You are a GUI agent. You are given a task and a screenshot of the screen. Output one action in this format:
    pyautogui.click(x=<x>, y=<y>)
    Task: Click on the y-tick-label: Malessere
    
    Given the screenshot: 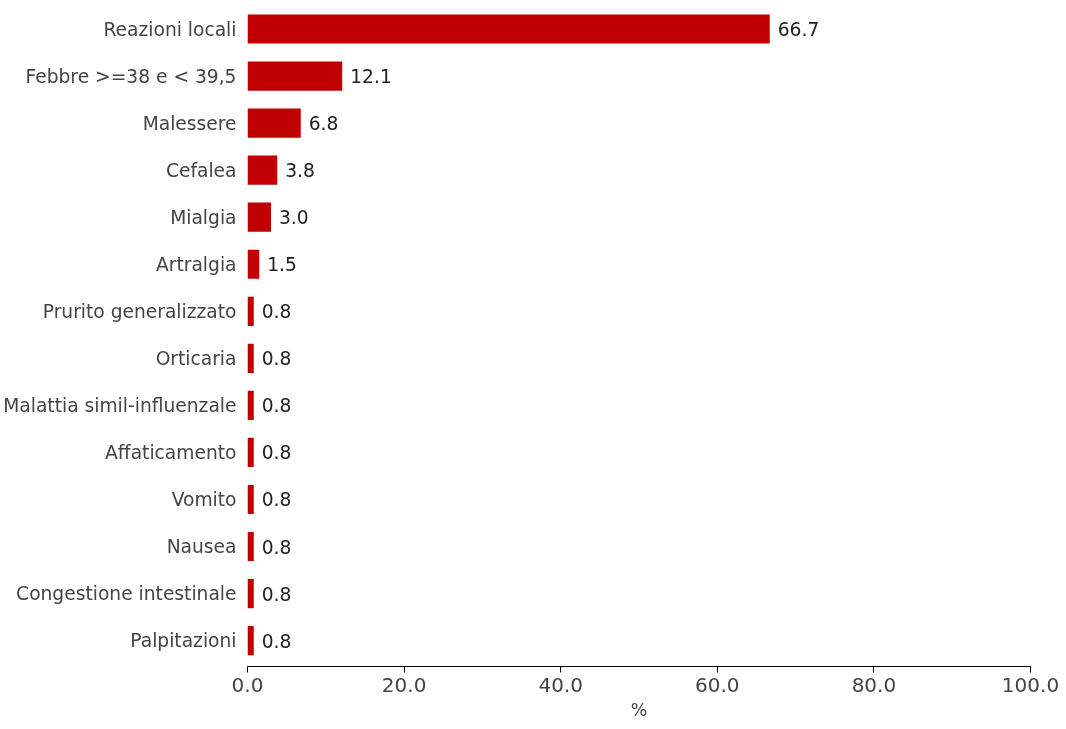 What is the action you would take?
    pyautogui.click(x=189, y=123)
    